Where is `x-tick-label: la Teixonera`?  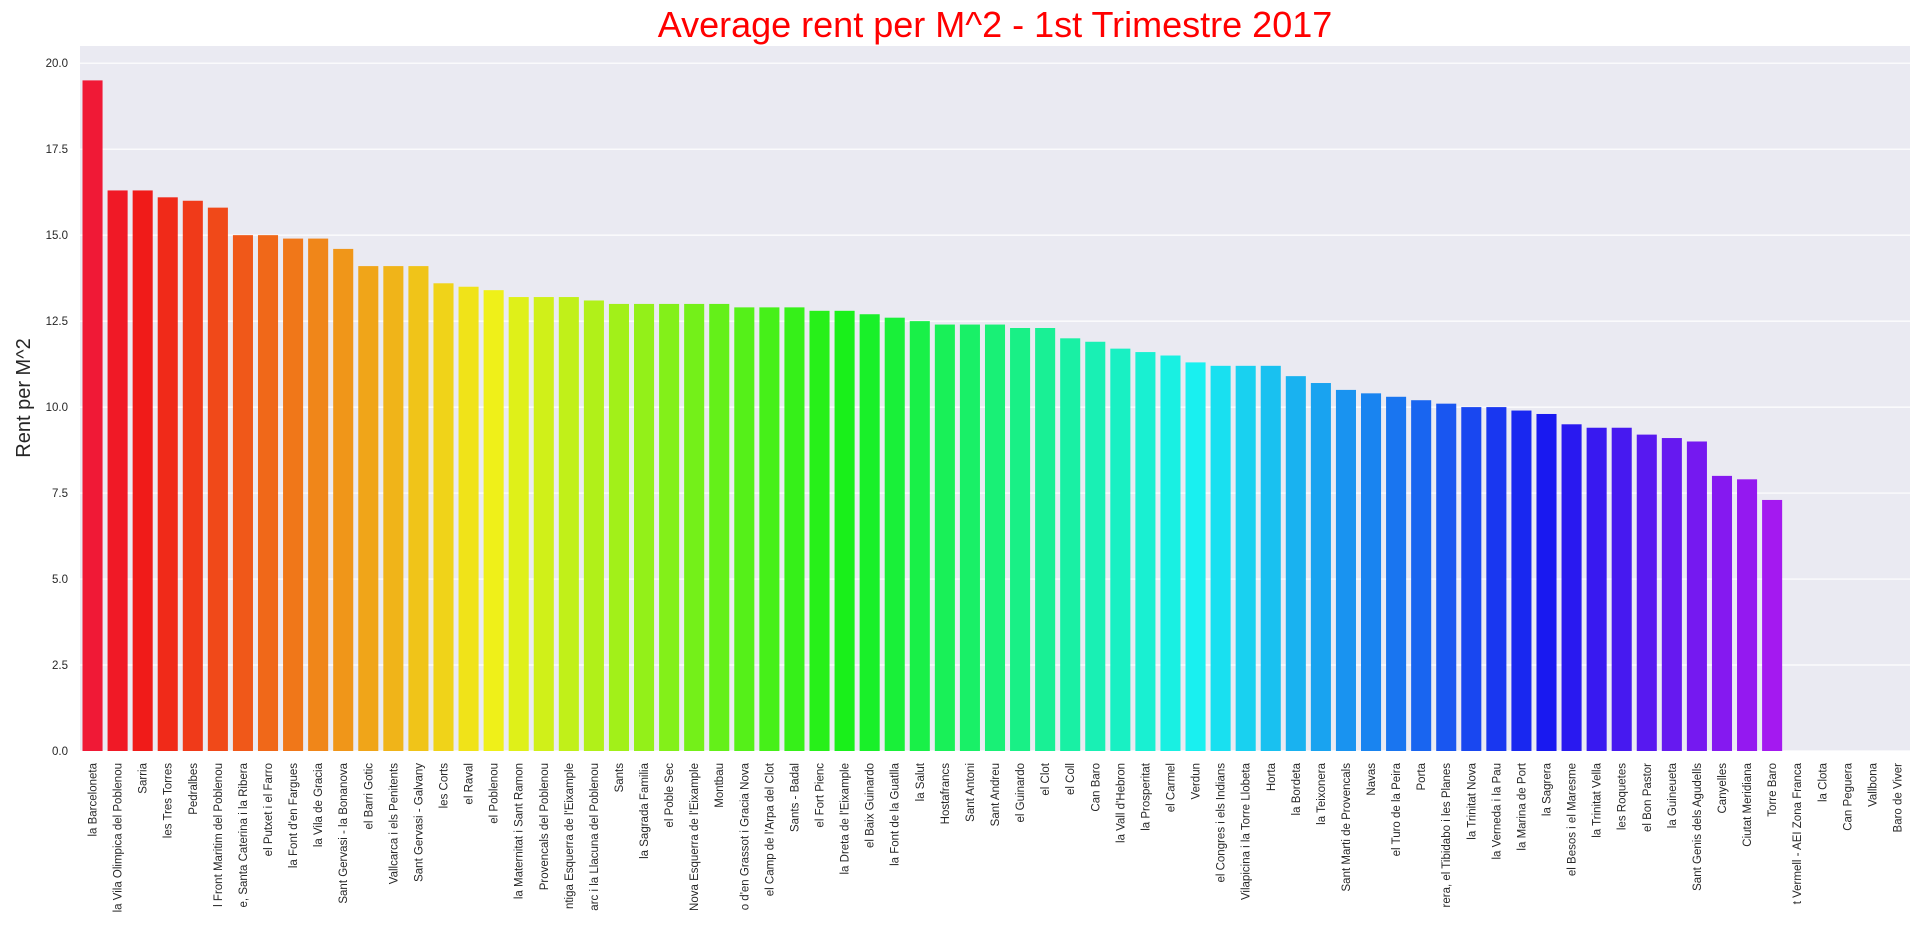 x-tick-label: la Teixonera is located at coordinates (1322, 793).